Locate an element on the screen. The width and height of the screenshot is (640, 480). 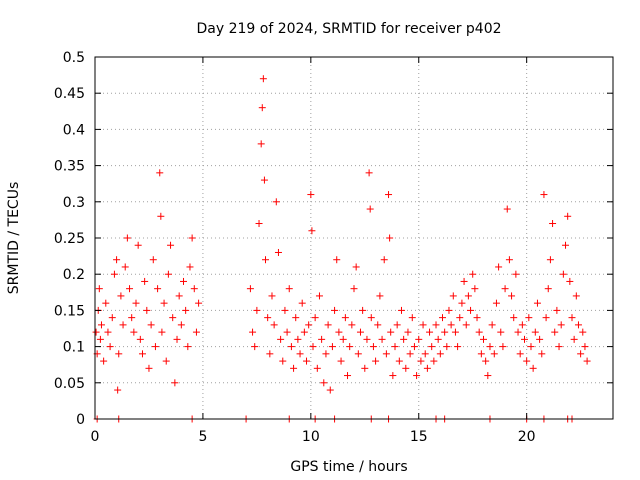
x-tick-label: 20 is located at coordinates (527, 437).